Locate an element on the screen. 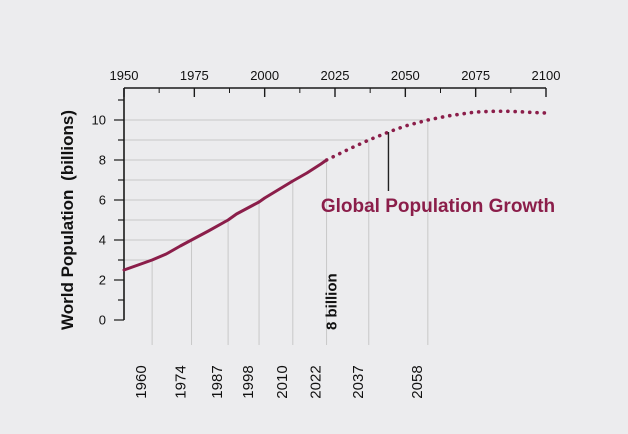  x-tick-label-1950: 1950 is located at coordinates (124, 75).